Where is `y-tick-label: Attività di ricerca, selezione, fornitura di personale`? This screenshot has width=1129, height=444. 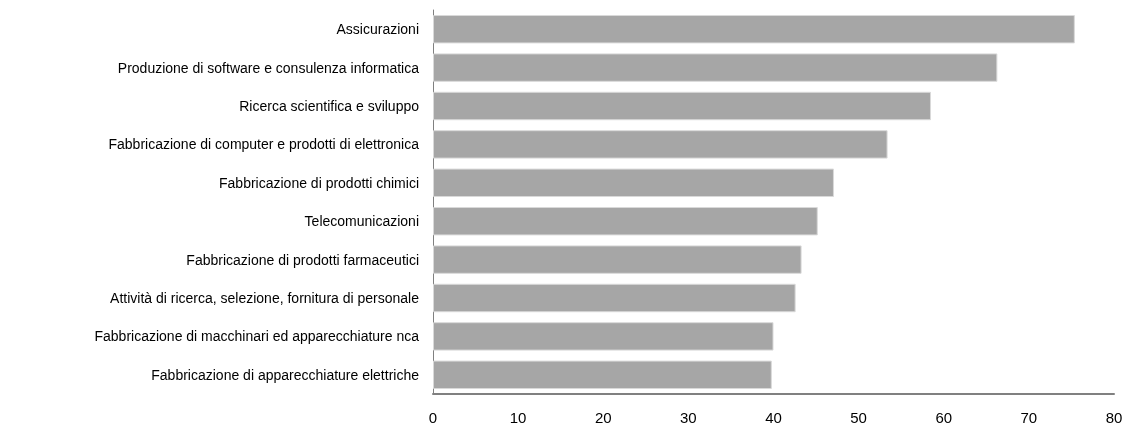
y-tick-label: Attività di ricerca, selezione, fornitura di personale is located at coordinates (265, 298).